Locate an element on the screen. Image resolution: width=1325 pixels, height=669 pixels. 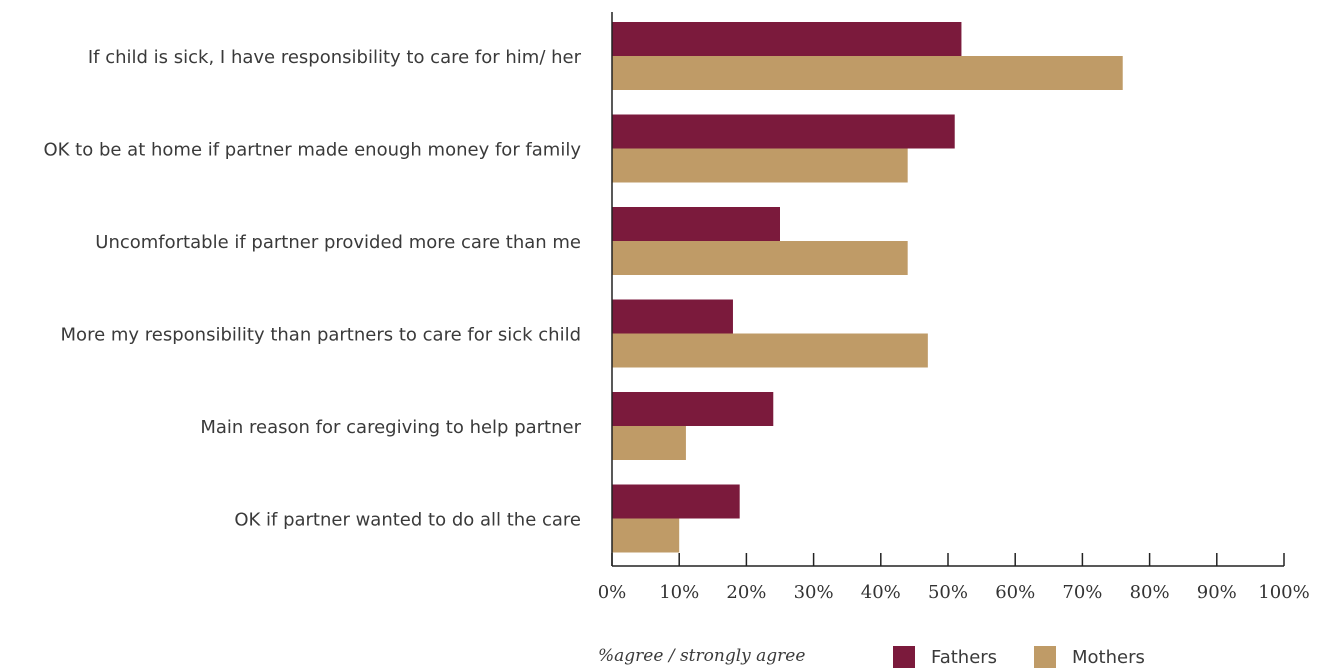
x-tick-label-3: 30% is located at coordinates (814, 592).